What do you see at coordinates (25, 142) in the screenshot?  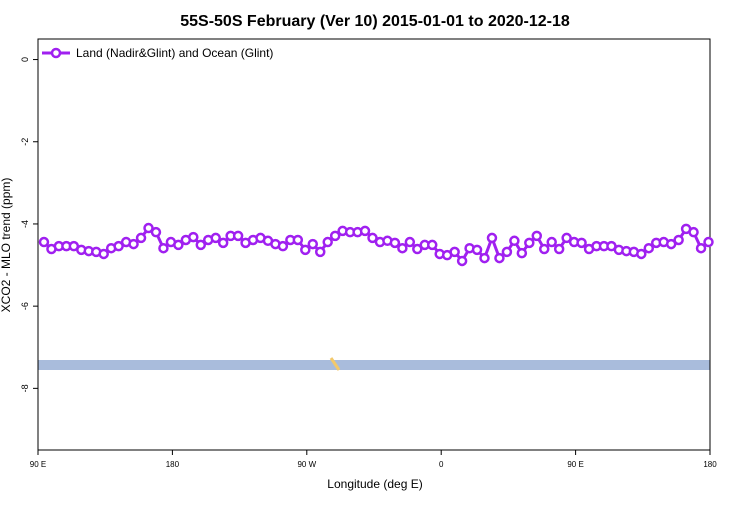 I see `y-tick-label: -2` at bounding box center [25, 142].